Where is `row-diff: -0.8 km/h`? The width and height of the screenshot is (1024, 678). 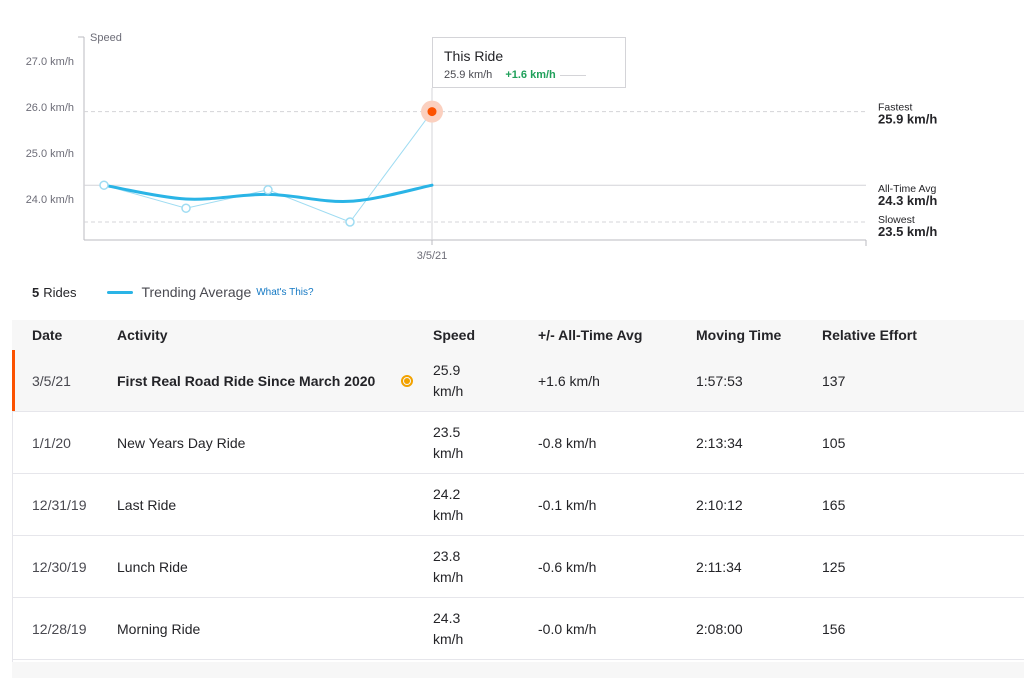
row-diff: -0.8 km/h is located at coordinates (567, 442).